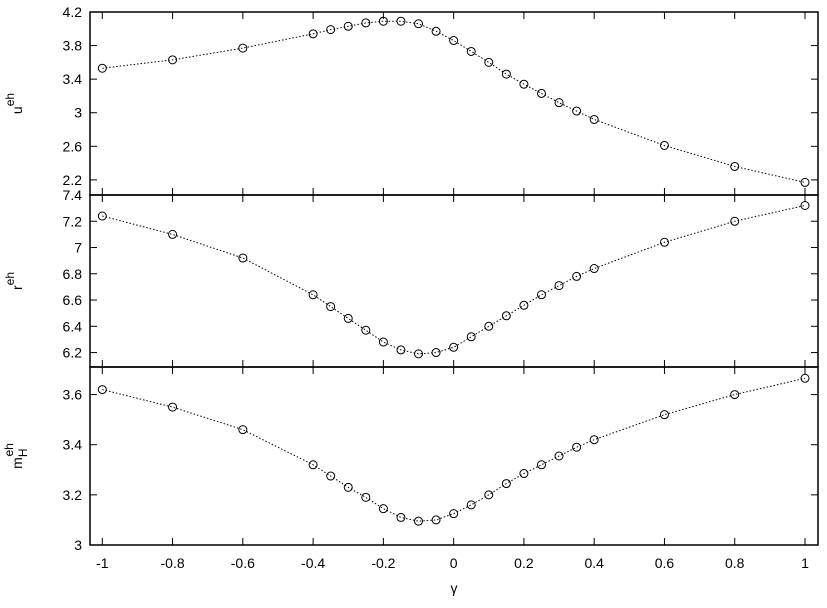  What do you see at coordinates (243, 563) in the screenshot?
I see `x-tick-label: -0.6` at bounding box center [243, 563].